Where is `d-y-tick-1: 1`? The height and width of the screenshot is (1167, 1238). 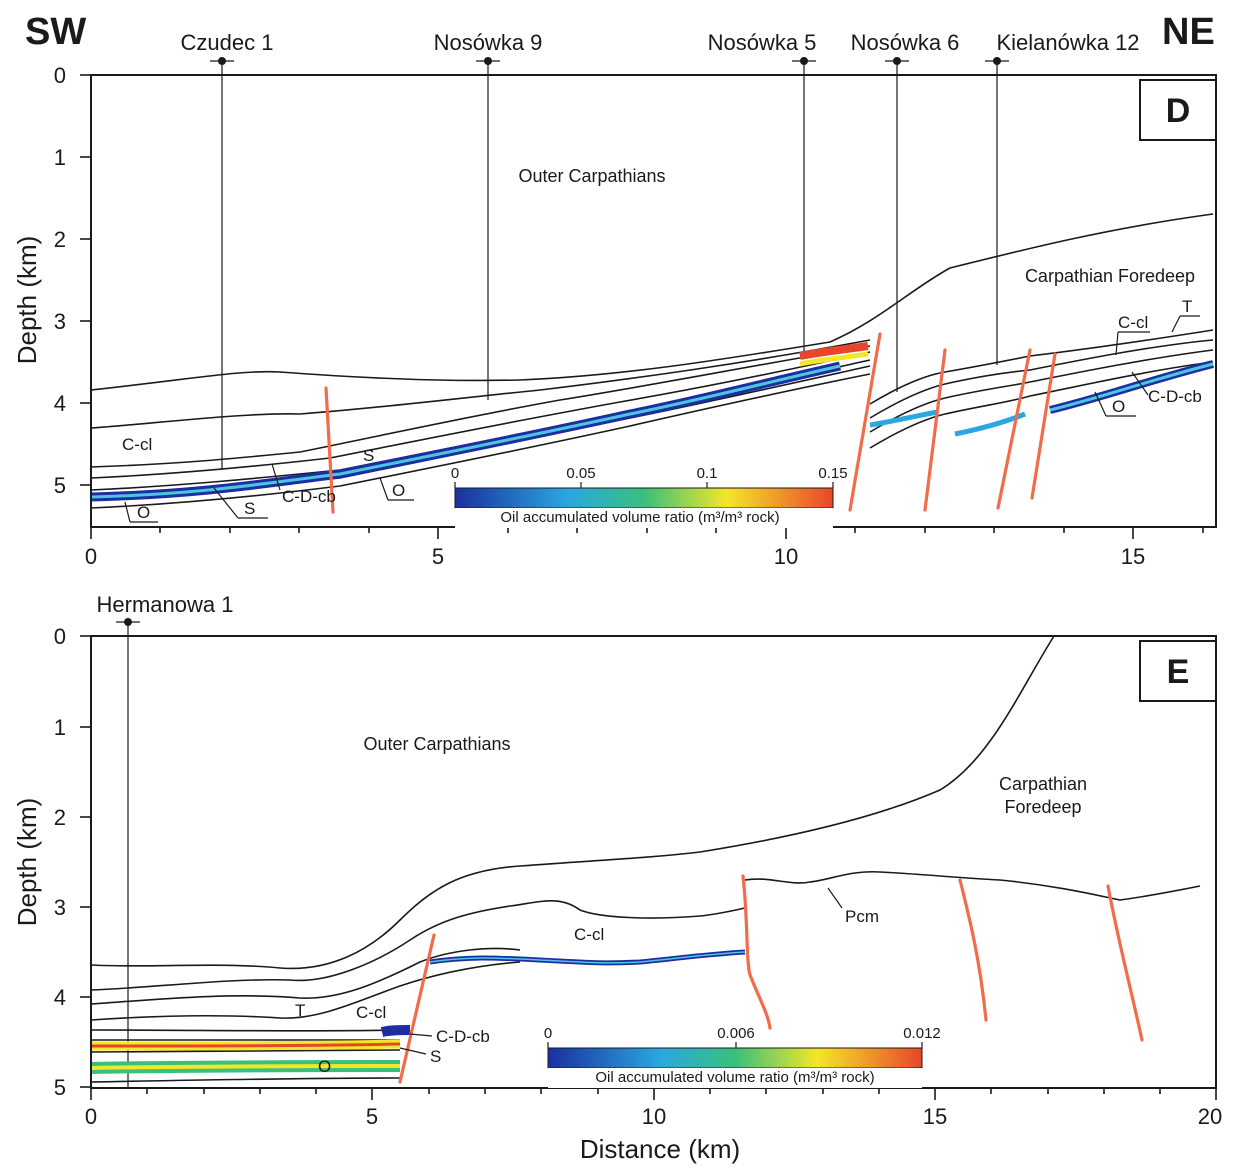
d-y-tick-1: 1 is located at coordinates (60, 157).